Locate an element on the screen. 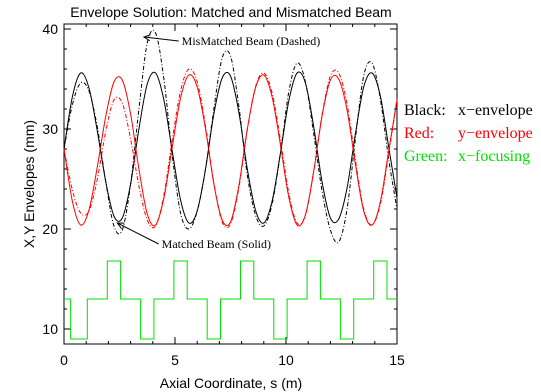  y-axis-label: X,Y Envelopes (mm) is located at coordinates (29, 184).